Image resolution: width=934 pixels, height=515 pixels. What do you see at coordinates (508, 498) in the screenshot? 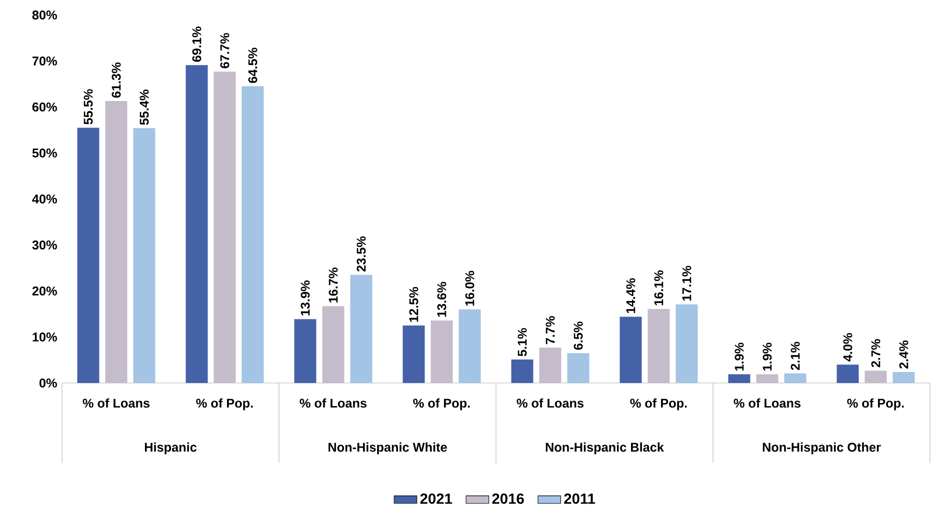
I see `legend-label: 2016` at bounding box center [508, 498].